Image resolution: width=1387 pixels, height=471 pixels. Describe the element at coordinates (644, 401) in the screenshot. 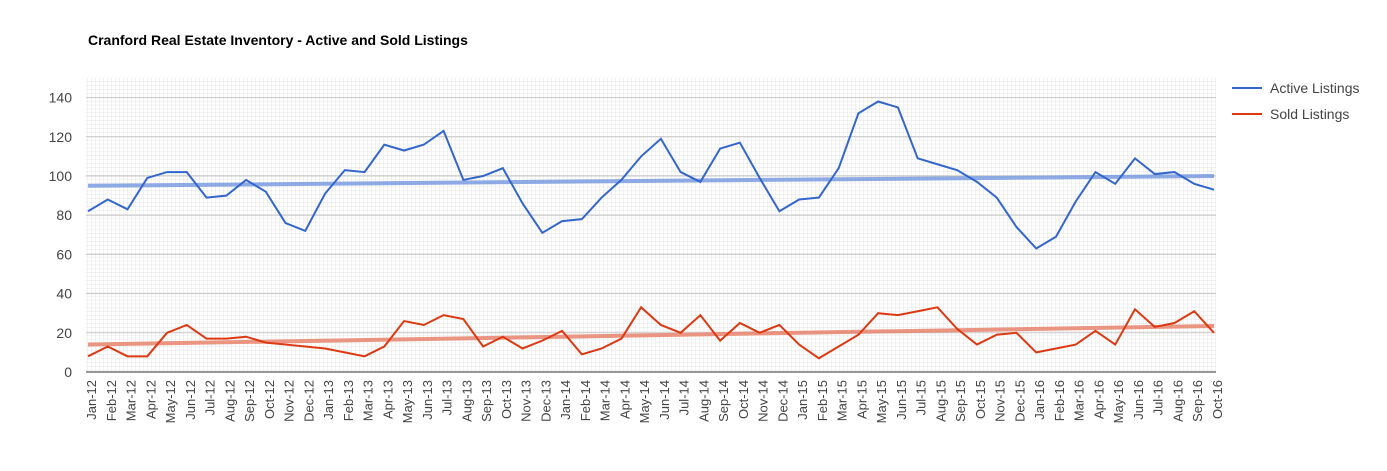

I see `x-tick-label: May-14` at that location.